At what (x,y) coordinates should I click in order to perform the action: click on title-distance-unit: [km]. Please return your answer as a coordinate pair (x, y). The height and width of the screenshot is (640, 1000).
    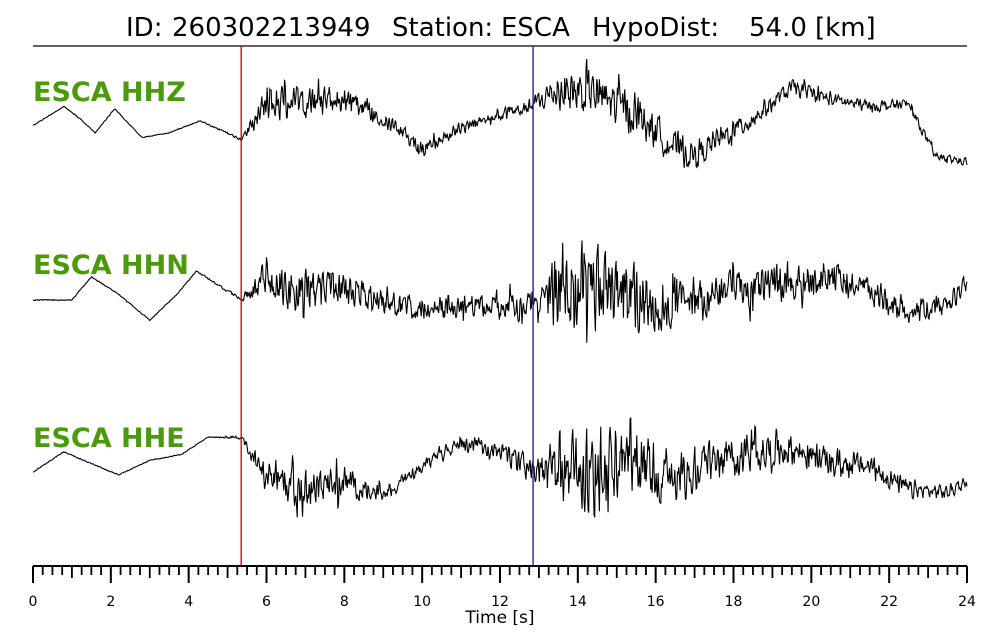
    Looking at the image, I should click on (845, 28).